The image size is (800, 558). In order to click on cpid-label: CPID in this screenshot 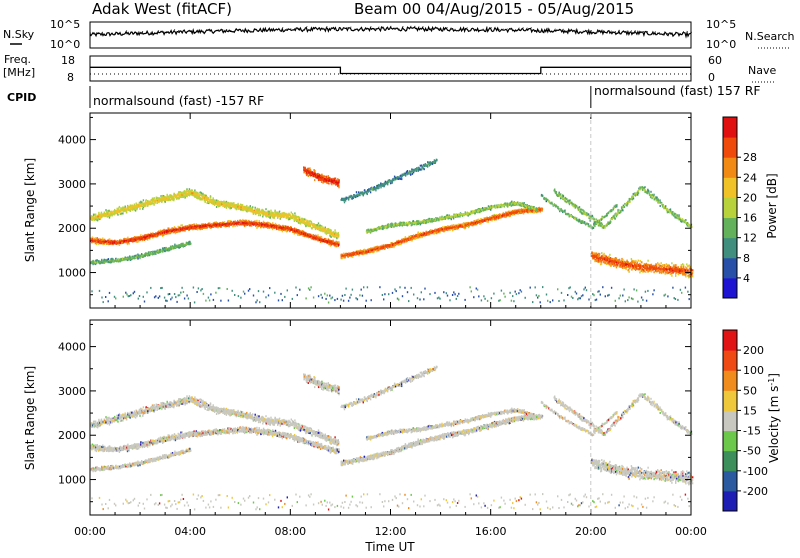, I will do `click(21, 97)`.